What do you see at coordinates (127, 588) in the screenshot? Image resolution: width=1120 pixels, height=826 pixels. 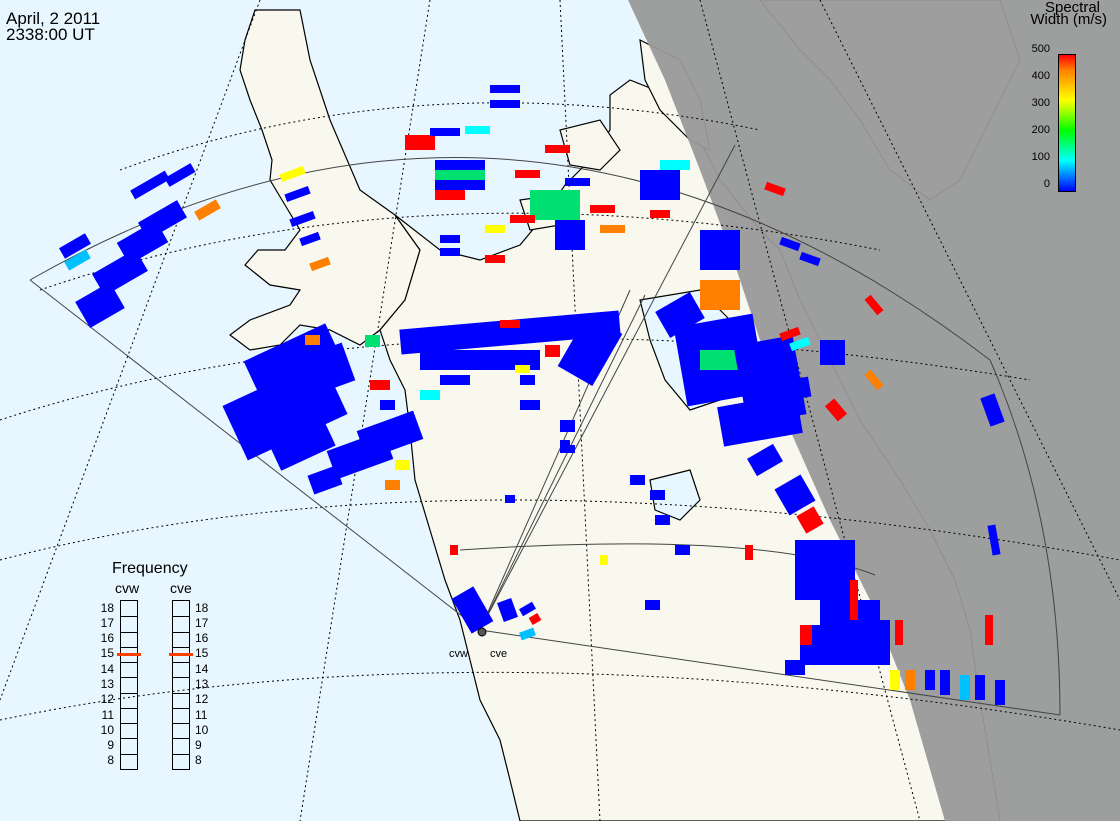 I see `radar-name-cvw: cvw` at bounding box center [127, 588].